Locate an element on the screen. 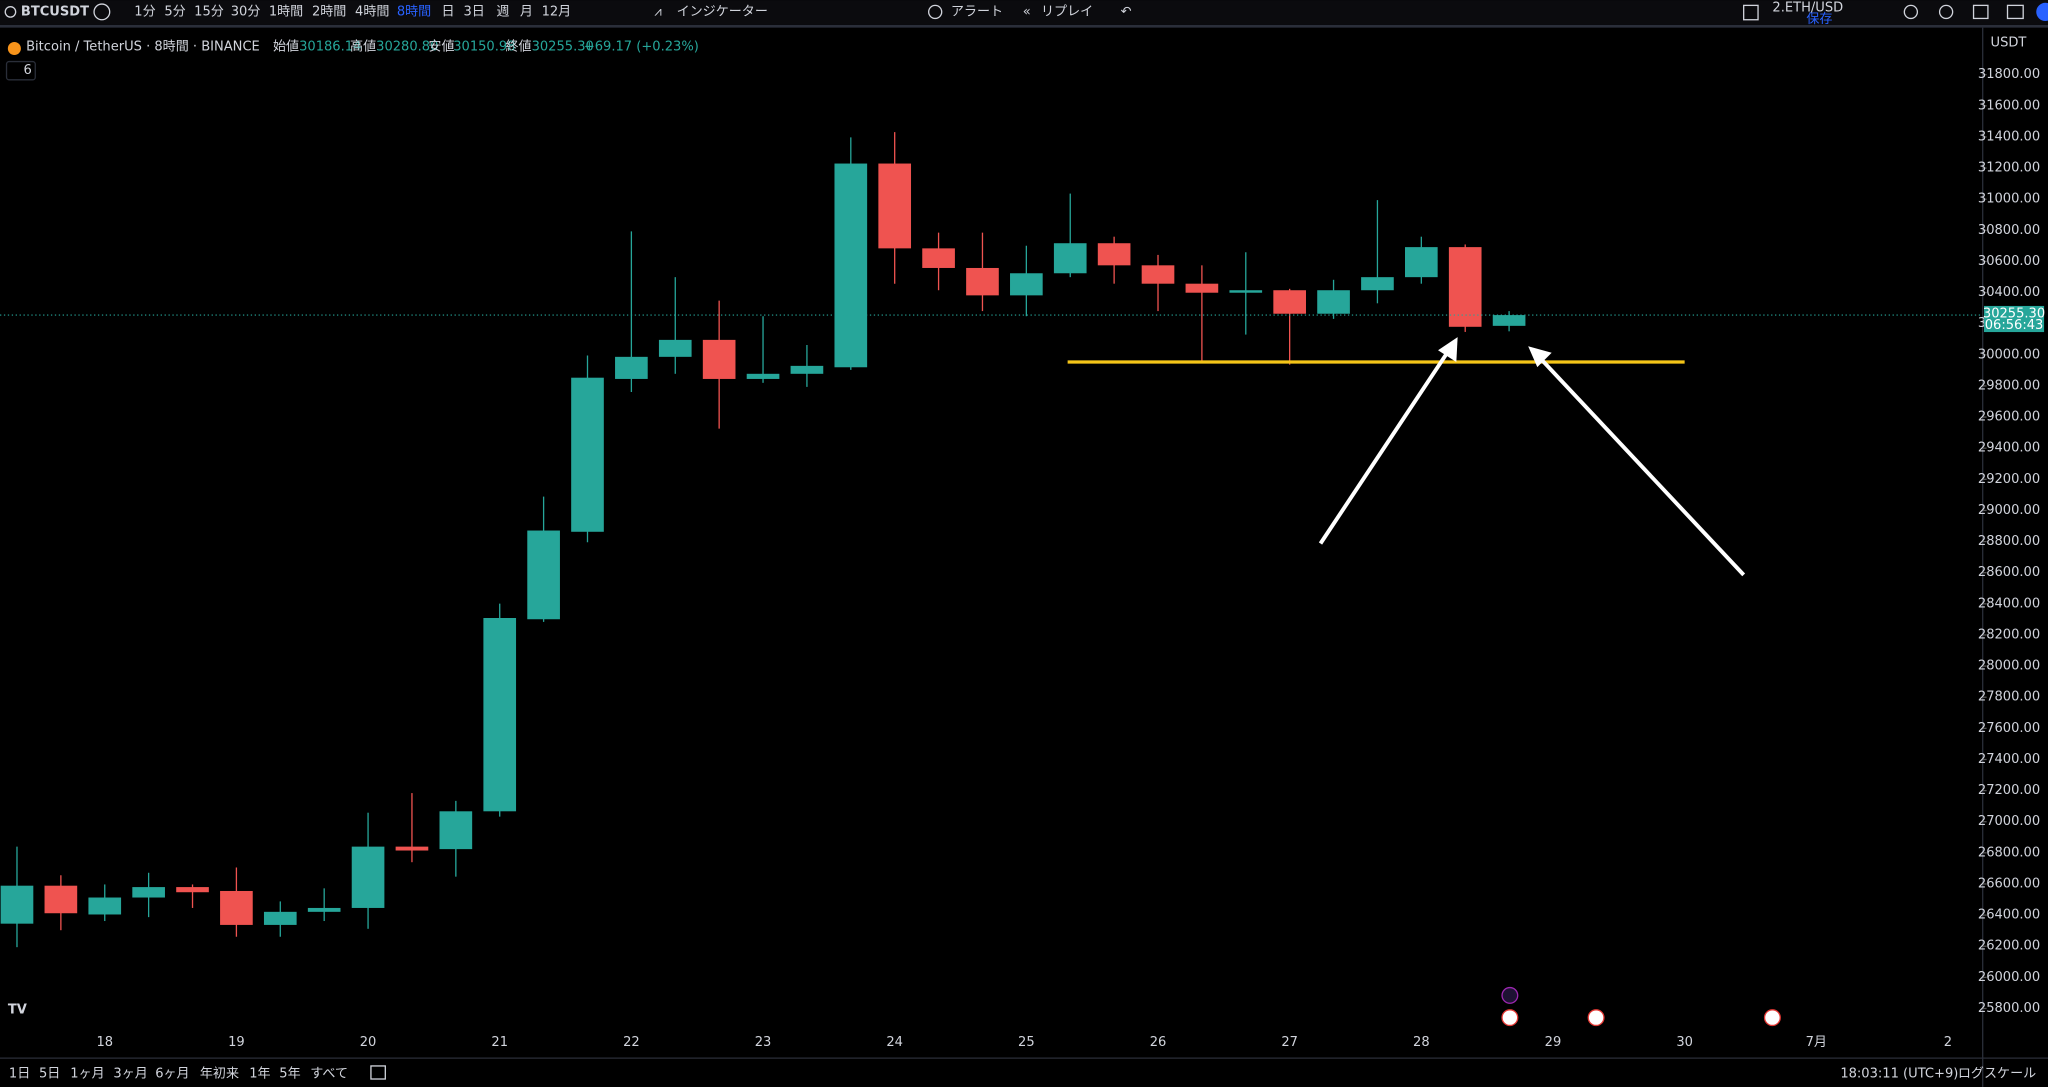  countdown: 06:56:43 is located at coordinates (2014, 325).